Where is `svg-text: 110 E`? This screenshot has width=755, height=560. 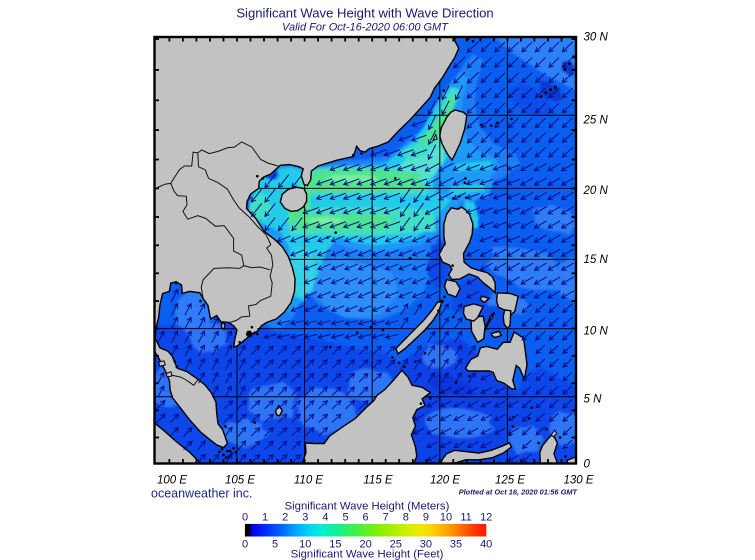 svg-text: 110 E is located at coordinates (309, 481).